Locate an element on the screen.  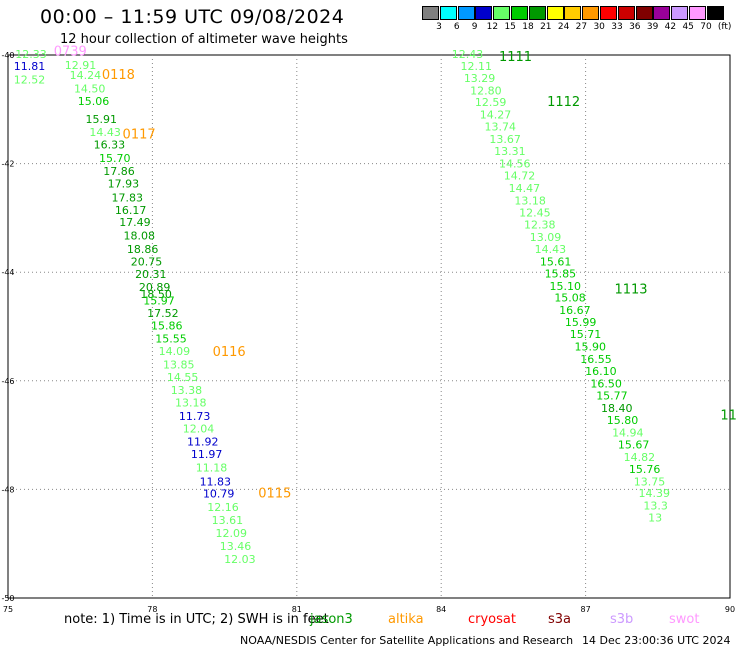
pass-time-label: 0116 is located at coordinates (229, 352).